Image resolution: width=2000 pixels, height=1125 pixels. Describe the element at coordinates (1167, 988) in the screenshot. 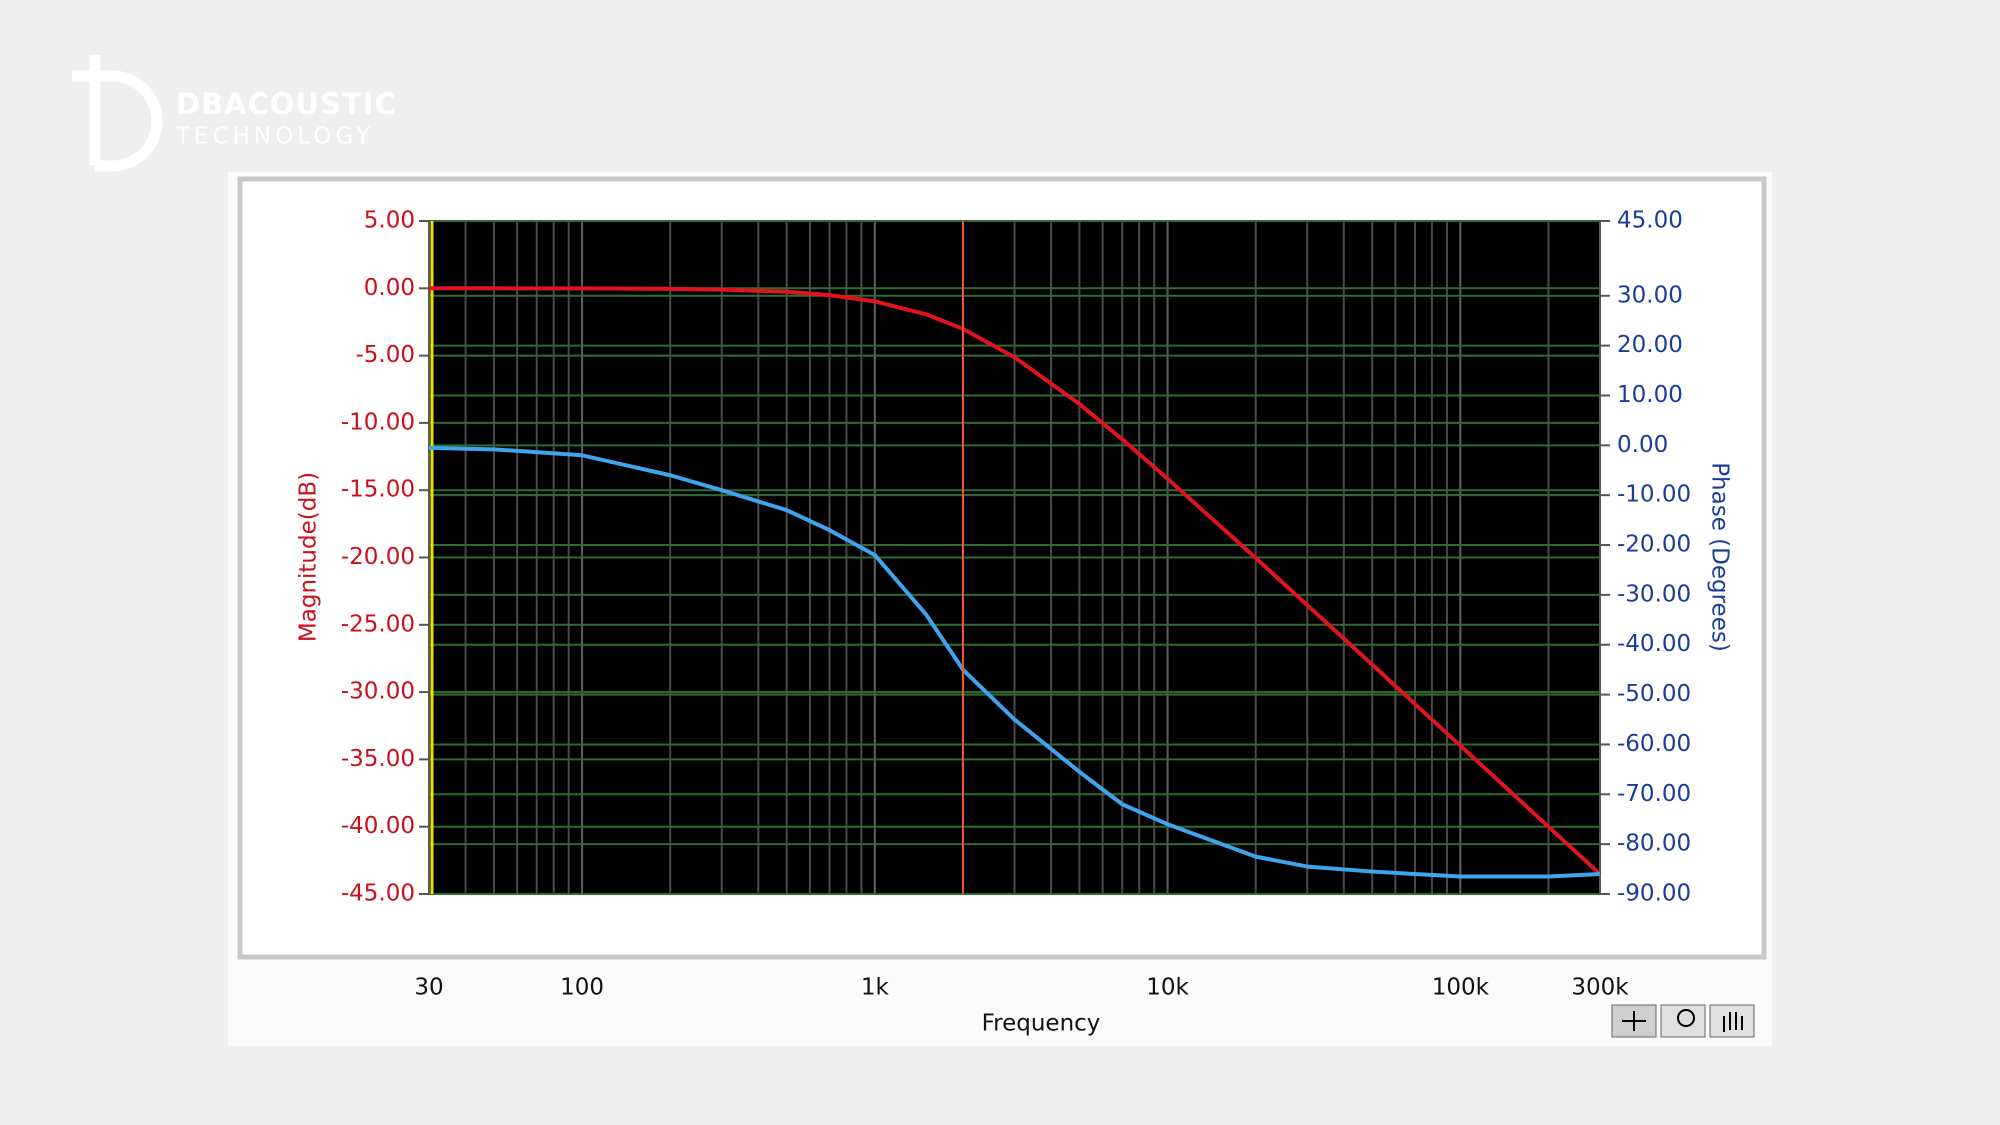

I see `x-tick-label: 10k` at that location.